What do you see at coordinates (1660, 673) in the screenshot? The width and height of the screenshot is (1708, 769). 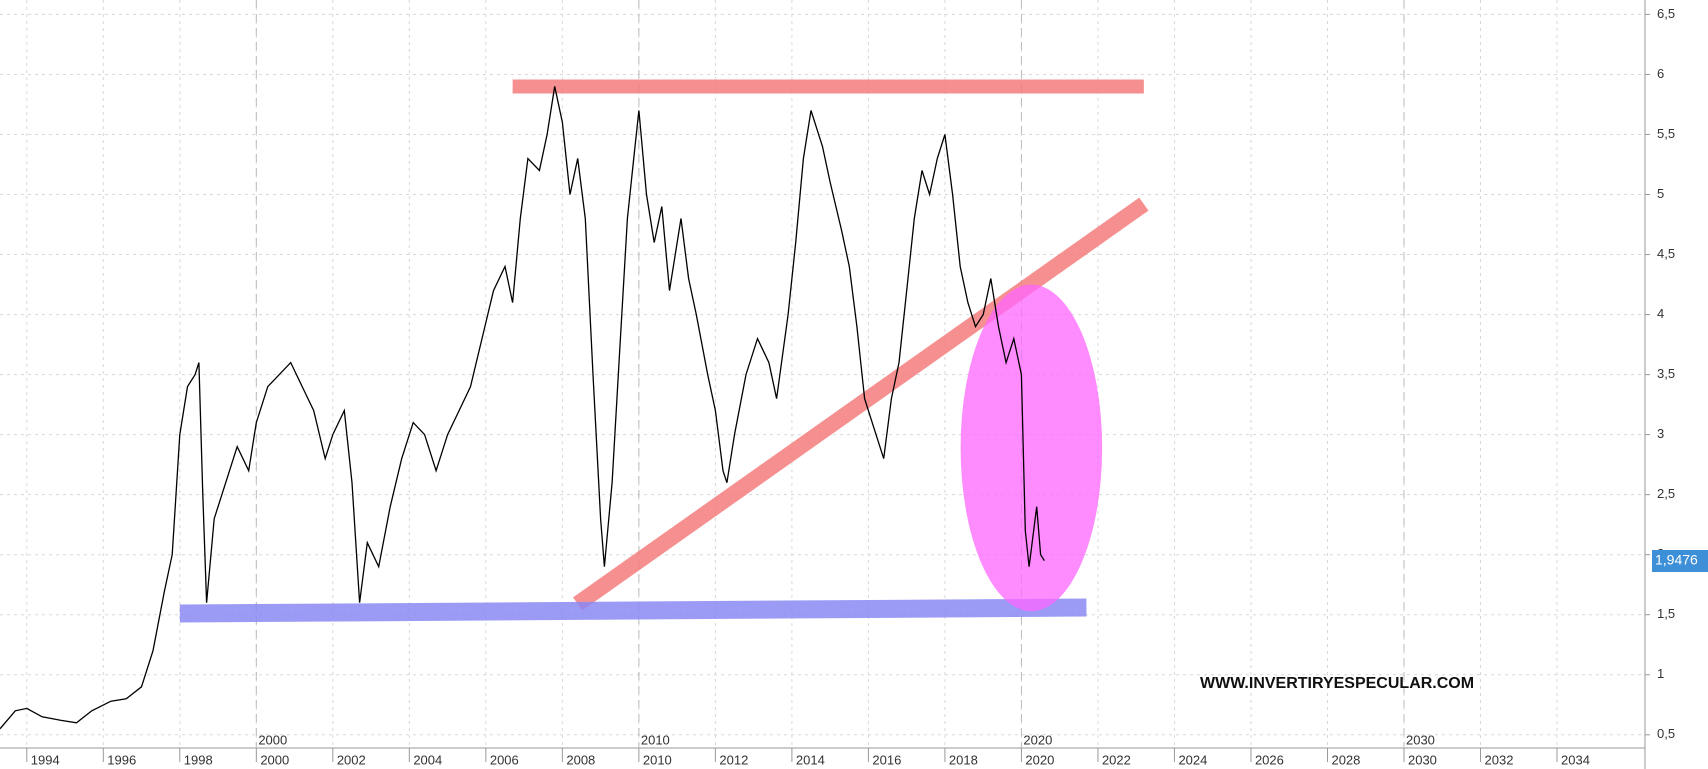 I see `y-tick-label: 1` at bounding box center [1660, 673].